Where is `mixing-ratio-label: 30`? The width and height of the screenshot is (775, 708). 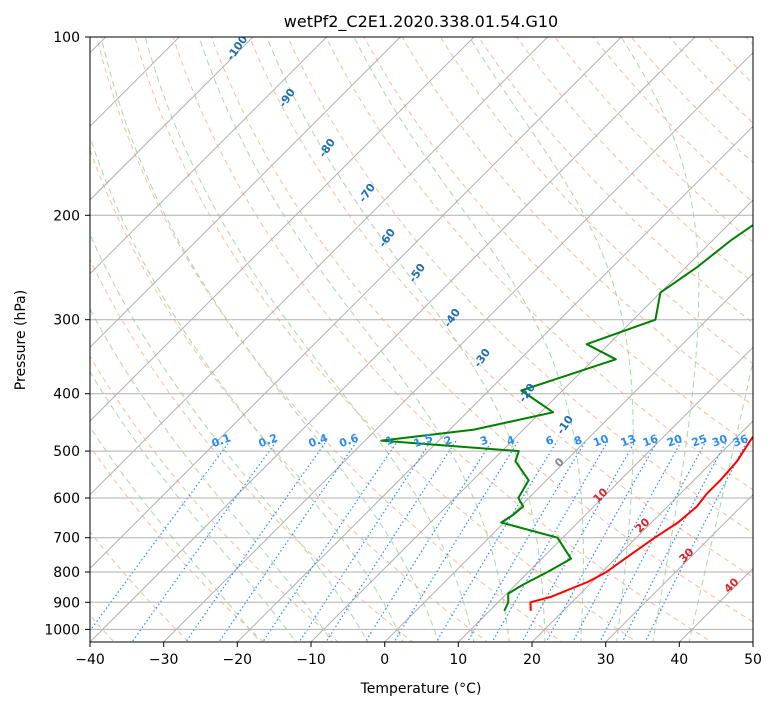 mixing-ratio-label: 30 is located at coordinates (719, 441).